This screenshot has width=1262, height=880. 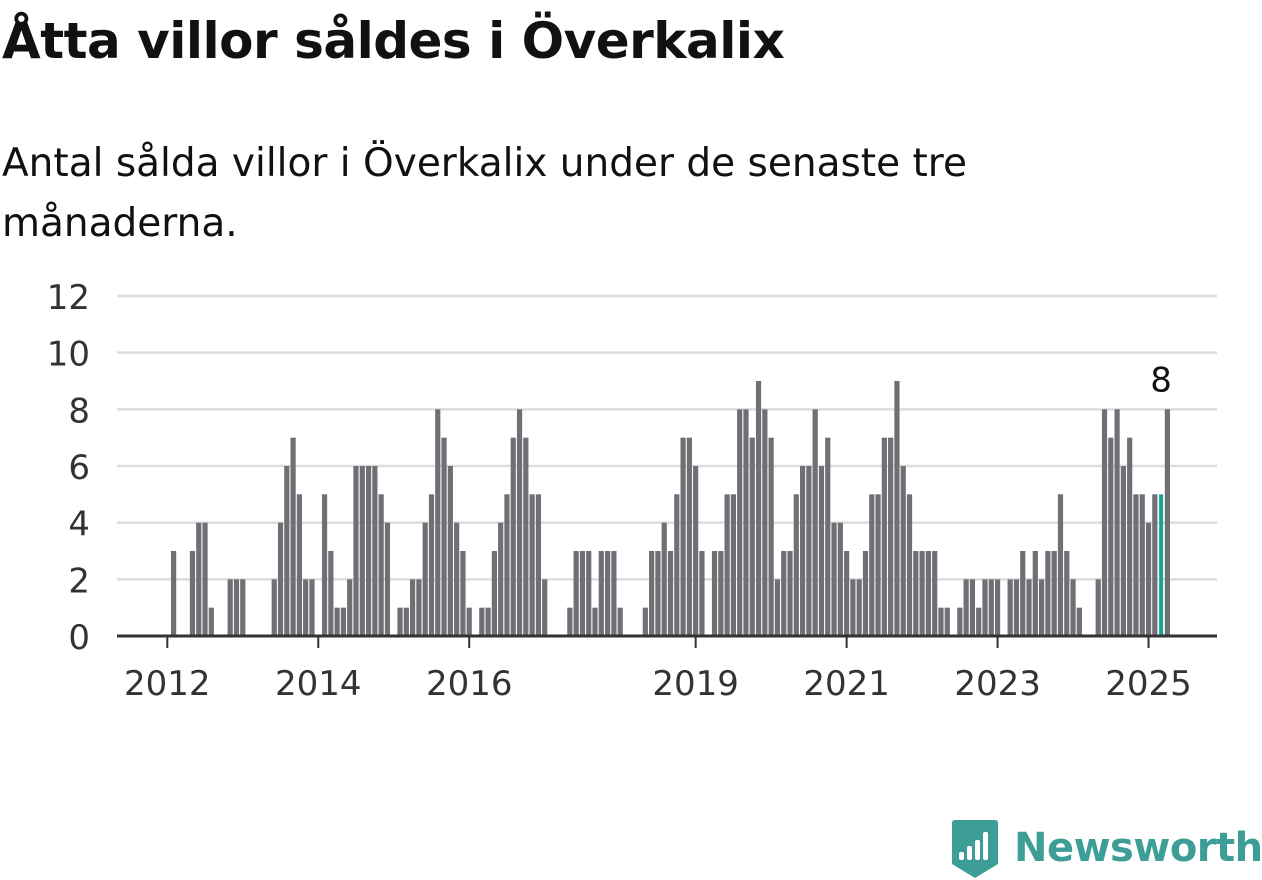 I want to click on x-tick-label: 2012, so click(x=167, y=684).